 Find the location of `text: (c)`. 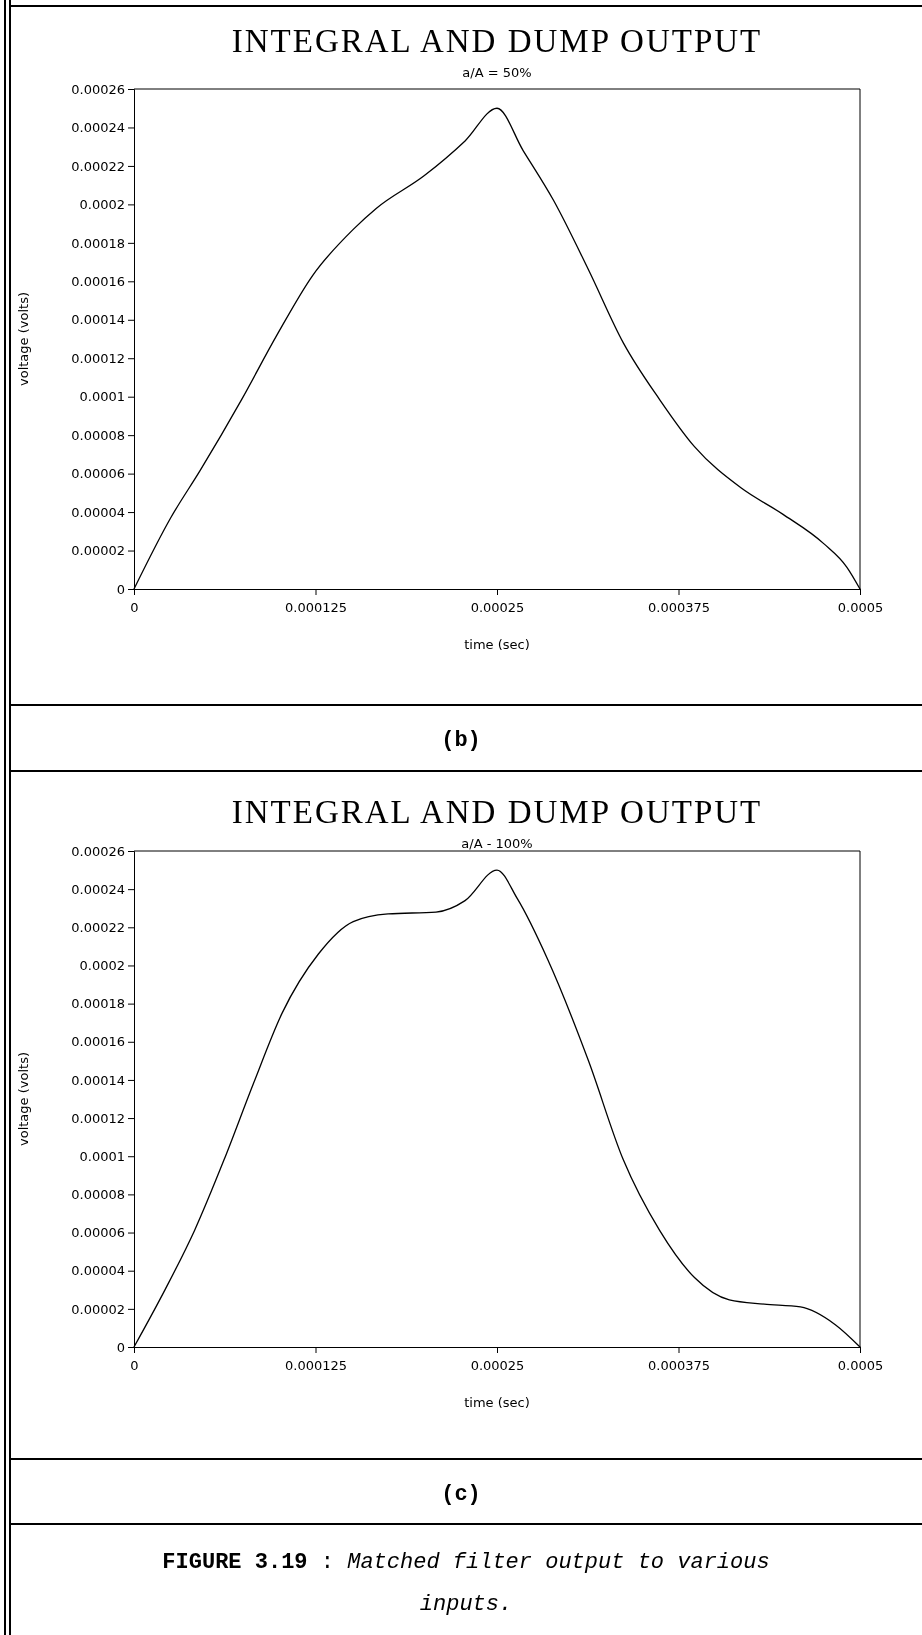

text: (c) is located at coordinates (461, 1494).